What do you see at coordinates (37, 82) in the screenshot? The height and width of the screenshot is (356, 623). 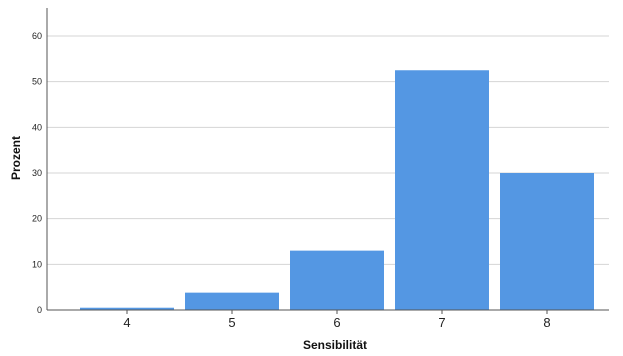 I see `y-tick-label: 50` at bounding box center [37, 82].